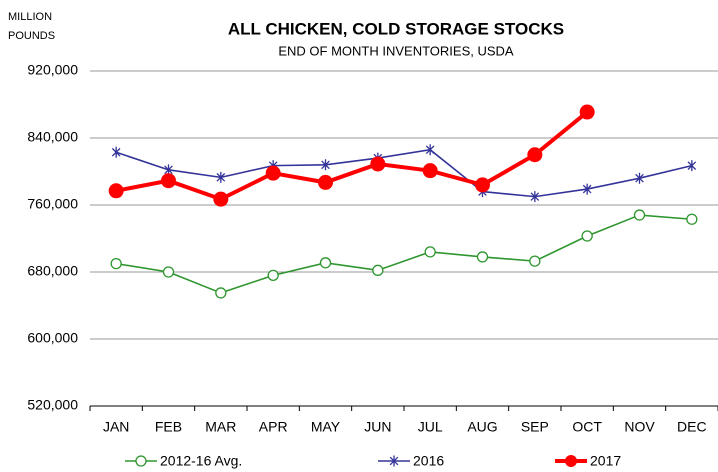 The image size is (718, 472). What do you see at coordinates (396, 28) in the screenshot?
I see `chart-title: ALL CHICKEN, COLD STORAGE STOCKS` at bounding box center [396, 28].